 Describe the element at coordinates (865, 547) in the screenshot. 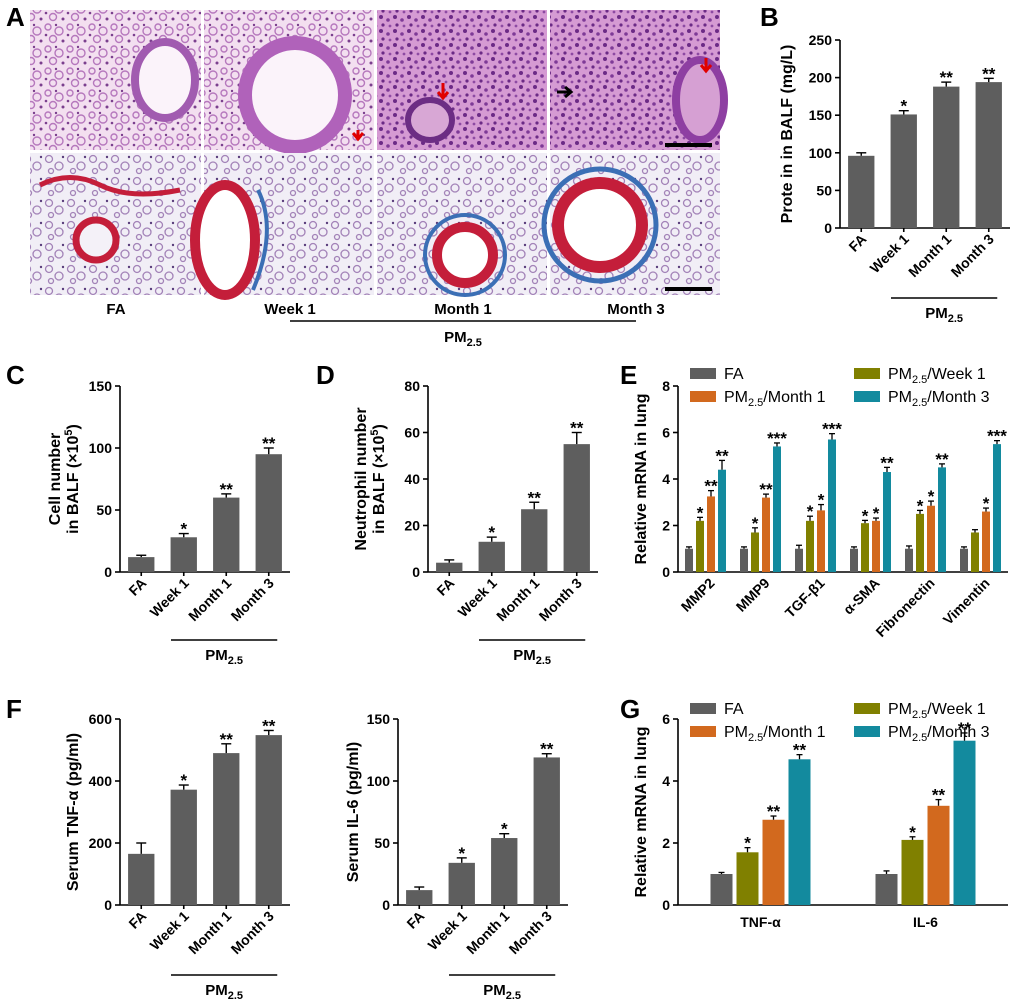

I see `bar-α-sma-s1` at that location.